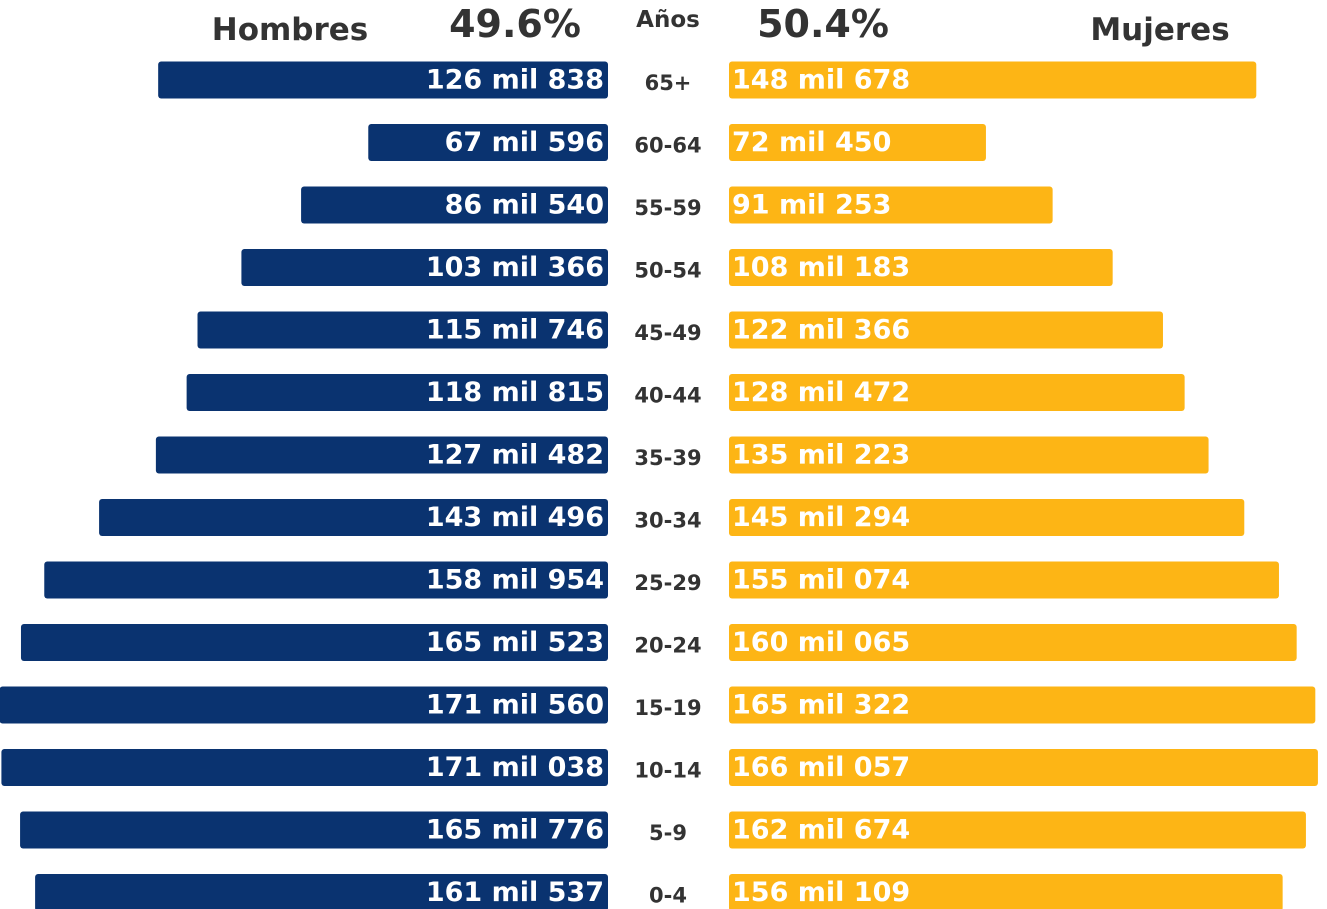 The image size is (1327, 909). I want to click on share-label: 49.6%, so click(515, 24).